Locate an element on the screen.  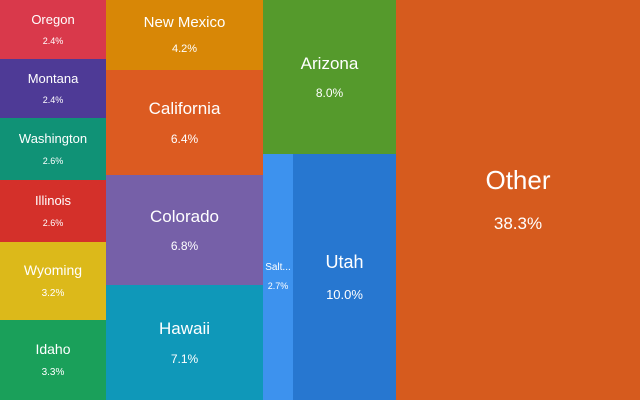
tile-name-label: Hawaii is located at coordinates (184, 329).